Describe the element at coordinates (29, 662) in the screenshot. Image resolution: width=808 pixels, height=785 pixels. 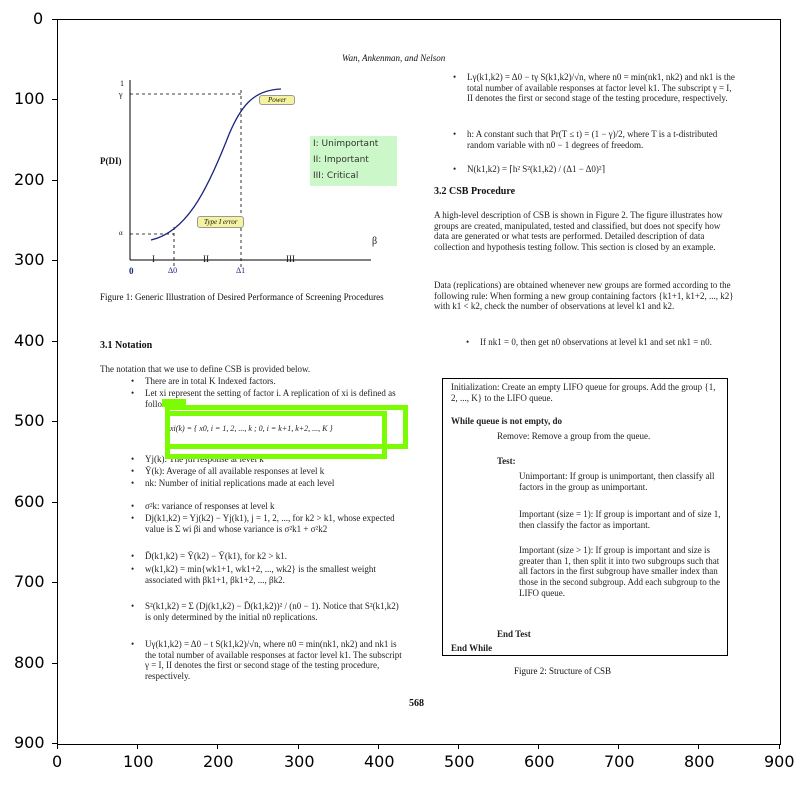
I see `y-tick-label: 800` at that location.